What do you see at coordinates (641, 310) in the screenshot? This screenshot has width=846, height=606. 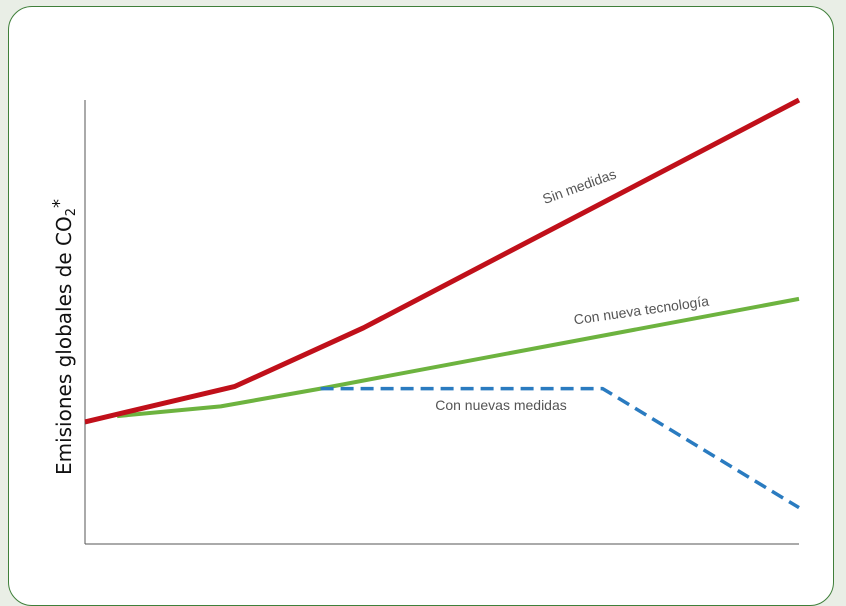 I see `series-label-con-nueva-tecnologia: Con nueva tecnología` at bounding box center [641, 310].